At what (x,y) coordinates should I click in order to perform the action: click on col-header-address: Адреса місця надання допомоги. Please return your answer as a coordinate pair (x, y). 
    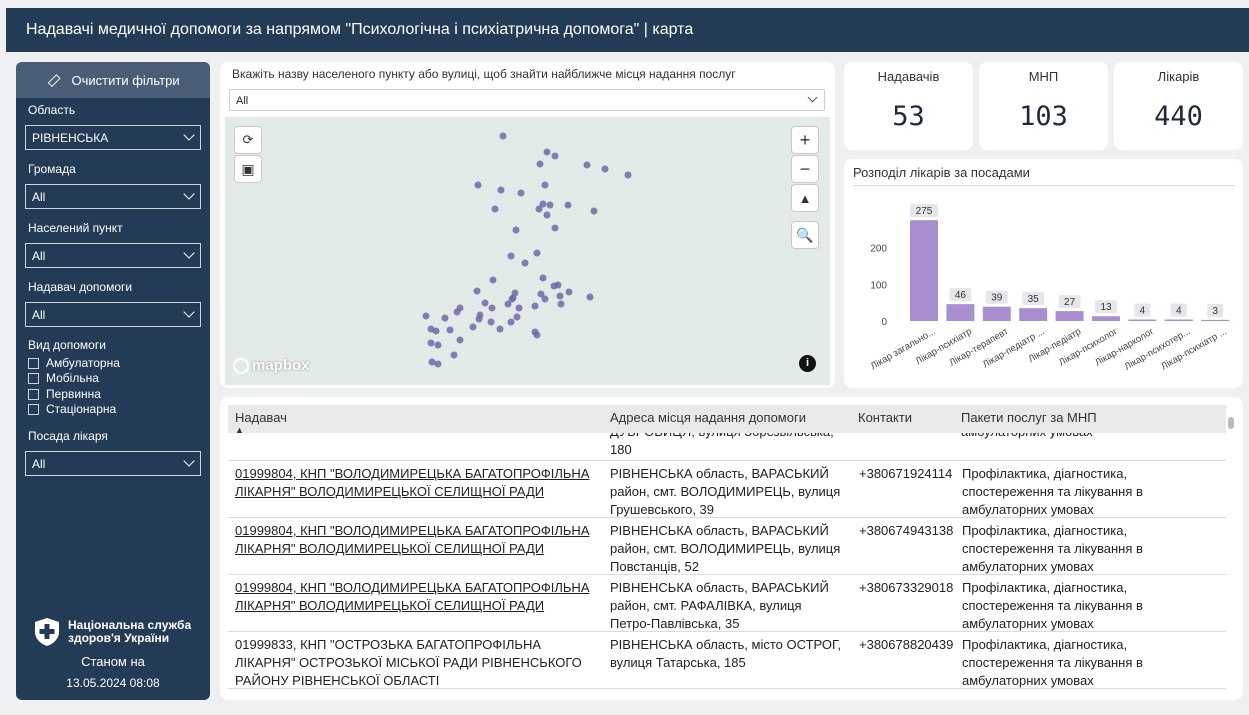
    Looking at the image, I should click on (708, 417).